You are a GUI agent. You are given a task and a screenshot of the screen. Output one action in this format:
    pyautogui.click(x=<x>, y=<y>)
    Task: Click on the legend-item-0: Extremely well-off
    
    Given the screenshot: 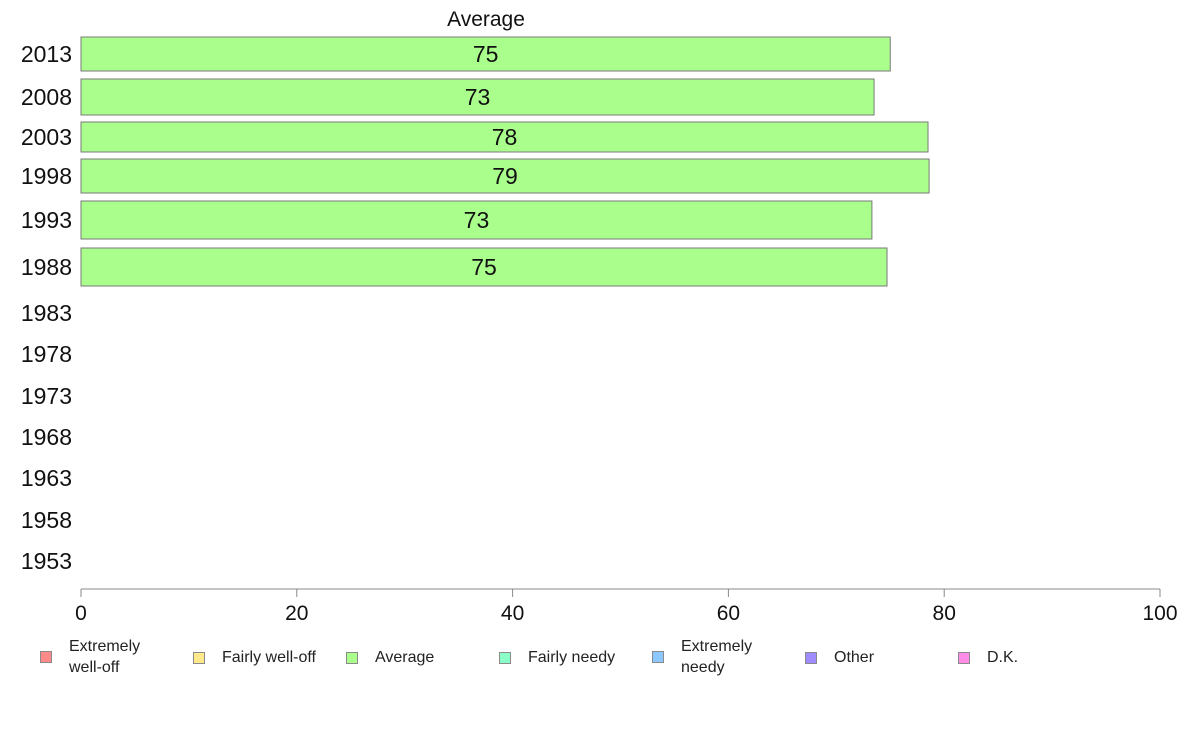 What is the action you would take?
    pyautogui.click(x=90, y=657)
    